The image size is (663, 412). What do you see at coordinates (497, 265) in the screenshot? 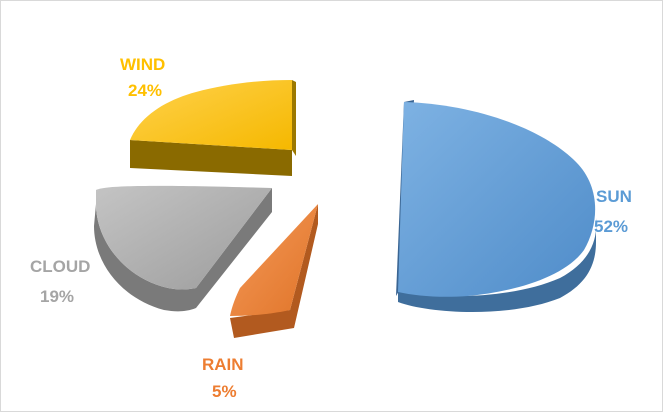
I see `slice-sun-side` at bounding box center [497, 265].